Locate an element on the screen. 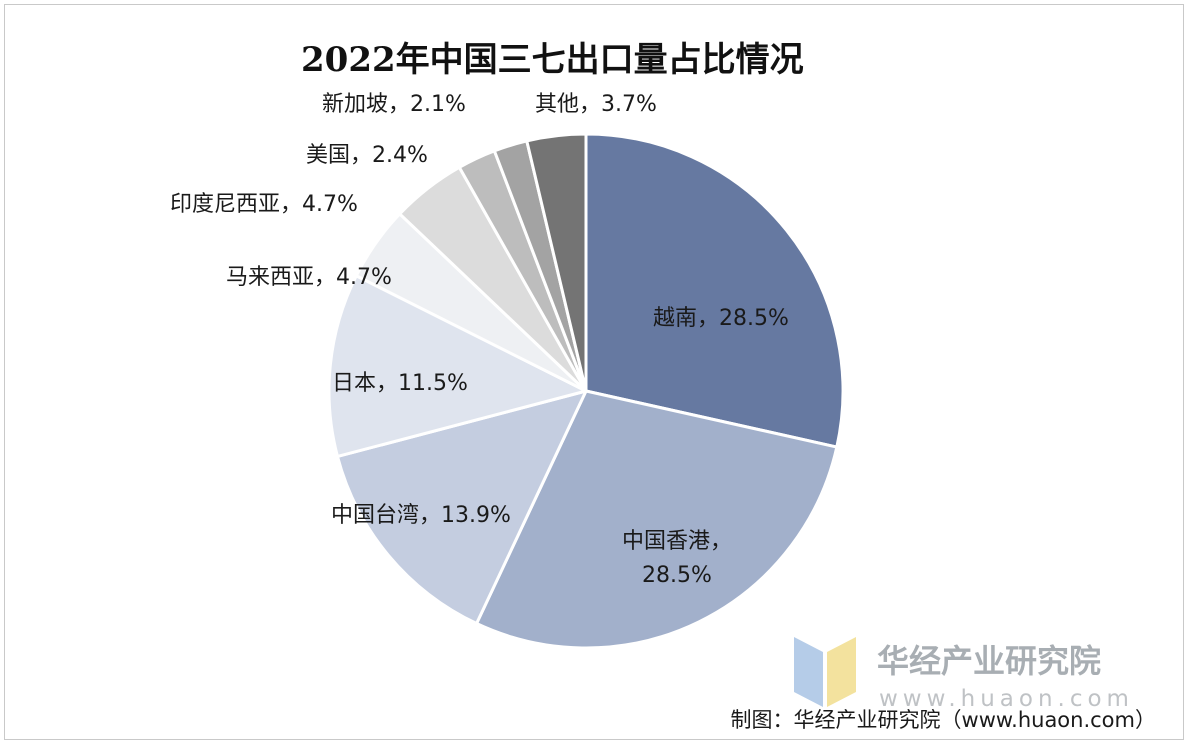 The height and width of the screenshot is (746, 1190). watermark-logo-right is located at coordinates (841, 672).